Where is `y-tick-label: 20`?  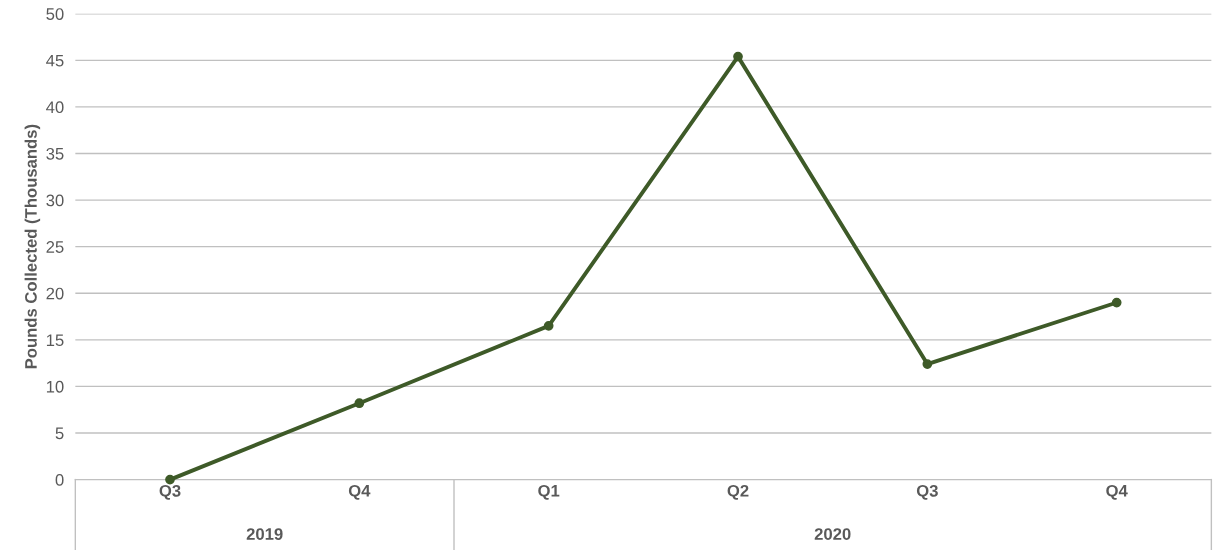 y-tick-label: 20 is located at coordinates (55, 293).